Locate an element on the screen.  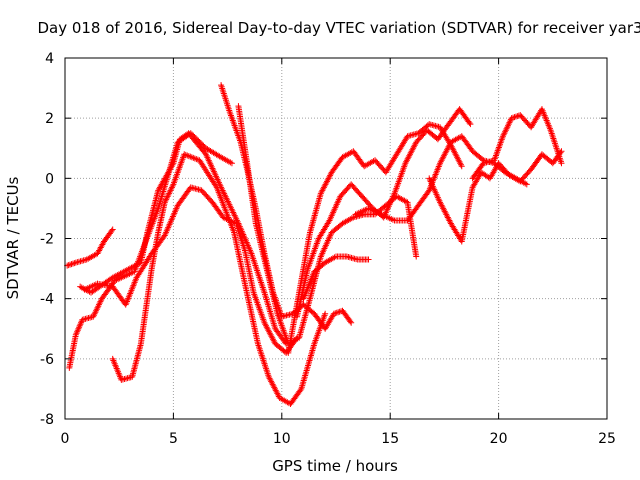
x-tick-label: 5 is located at coordinates (173, 439).